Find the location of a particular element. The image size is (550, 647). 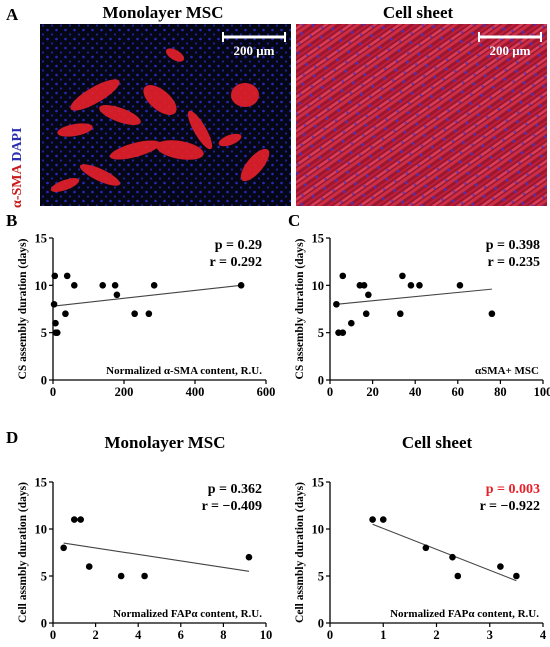

y-tick-label-D2-0: 0 is located at coordinates (321, 624).